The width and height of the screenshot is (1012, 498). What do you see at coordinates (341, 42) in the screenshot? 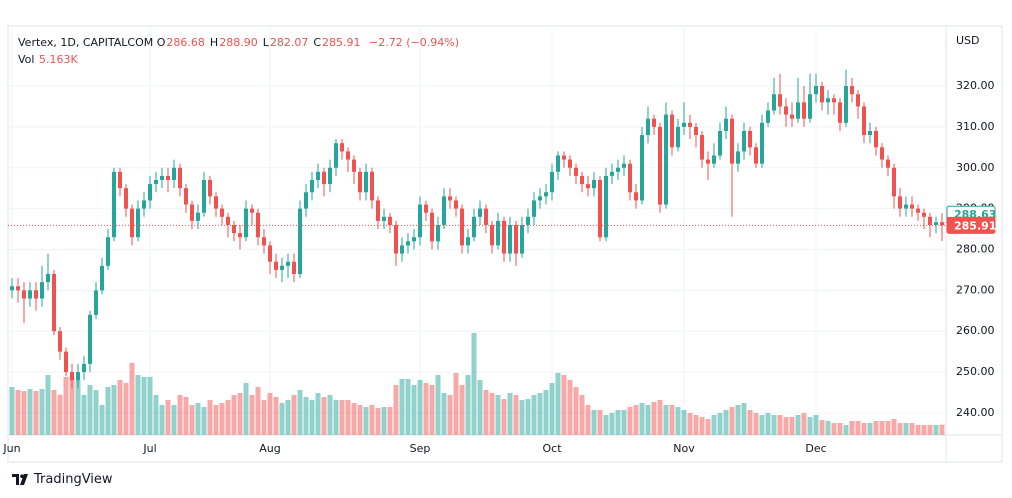
I see `ohlc-value: 285.91` at bounding box center [341, 42].